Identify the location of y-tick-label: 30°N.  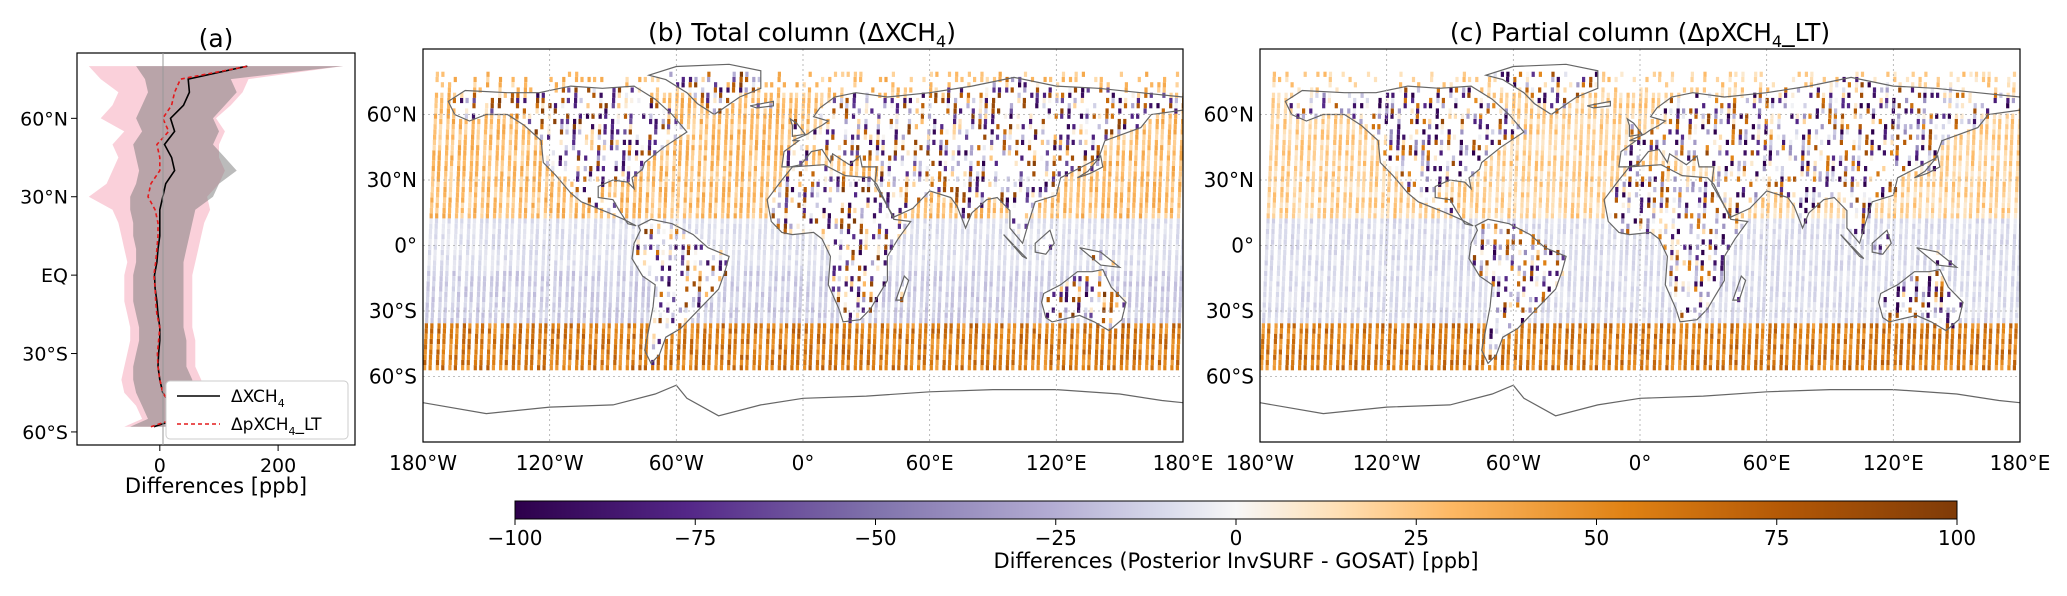
(44, 198).